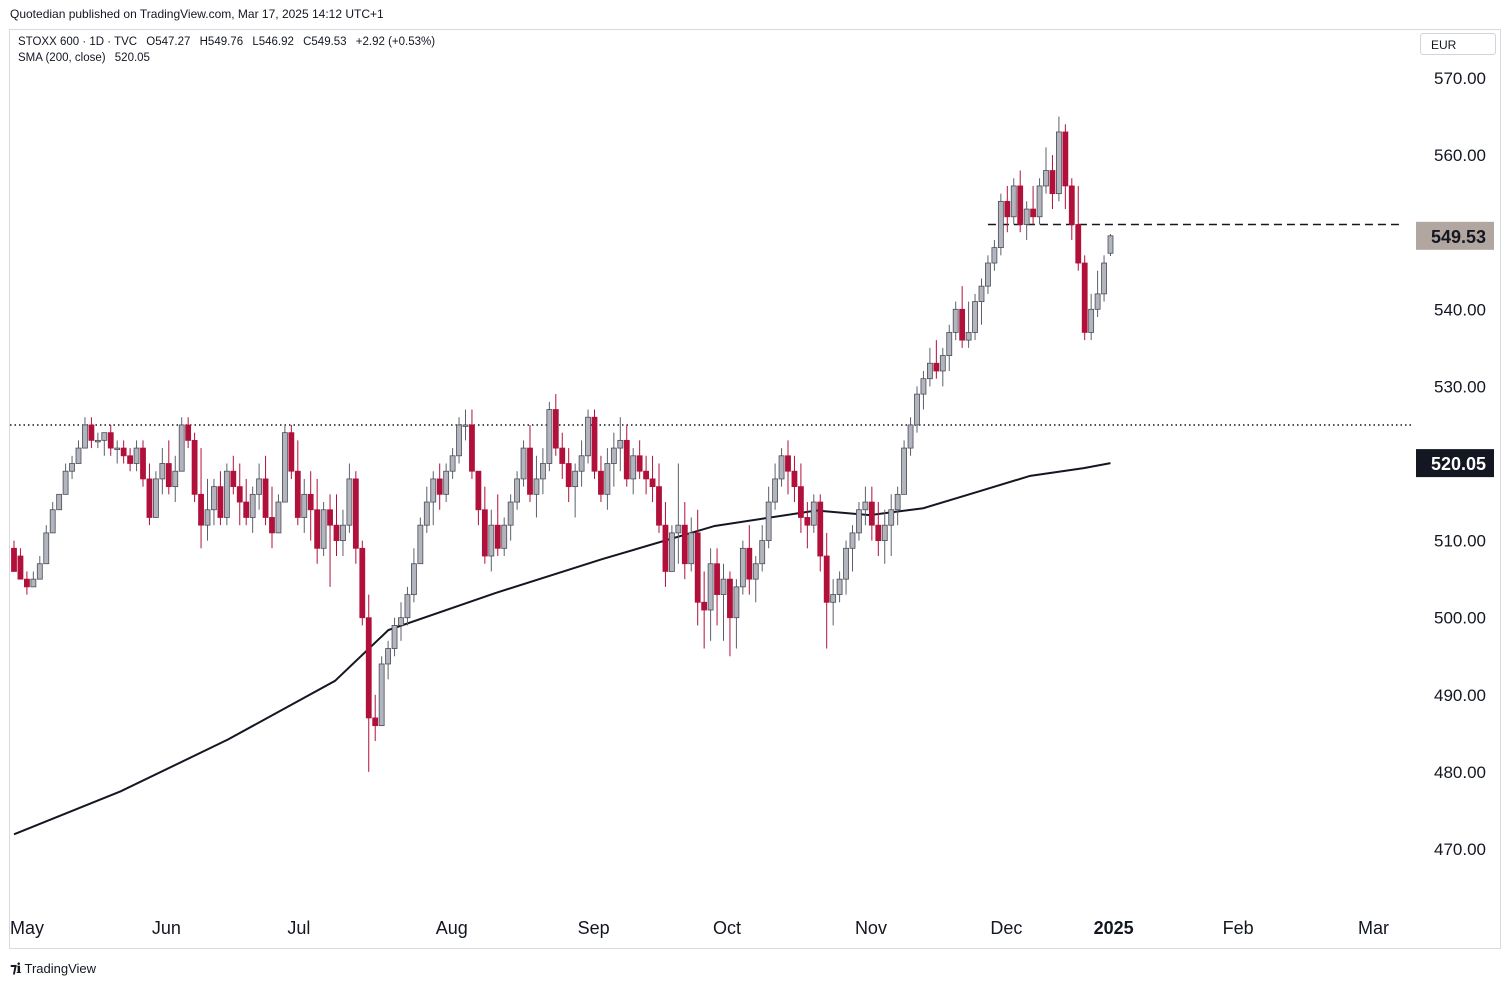 The height and width of the screenshot is (986, 1510). I want to click on low-value: L546.92, so click(273, 42).